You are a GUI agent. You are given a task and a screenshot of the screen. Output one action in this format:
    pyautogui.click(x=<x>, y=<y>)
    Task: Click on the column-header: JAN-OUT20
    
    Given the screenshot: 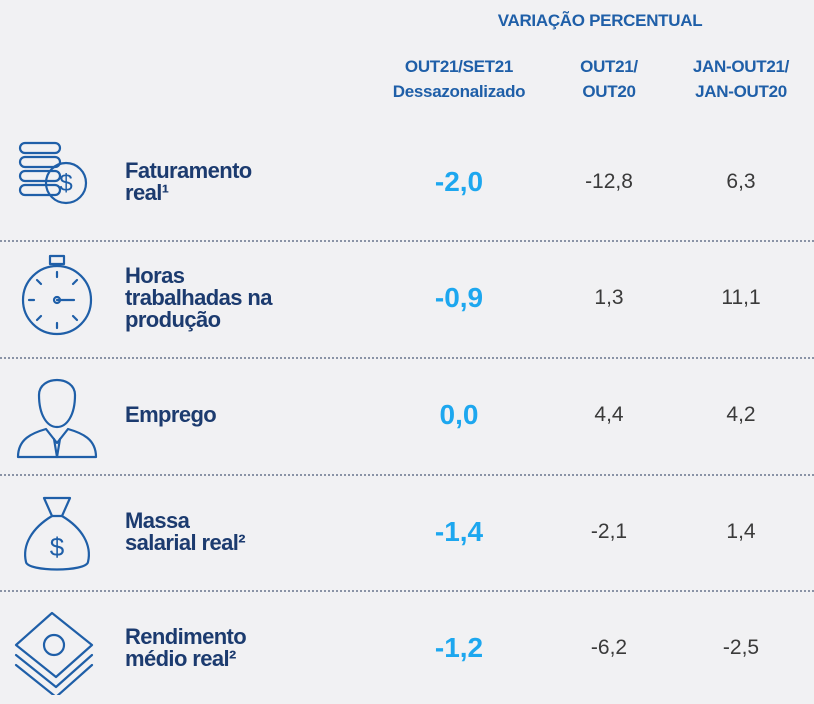 What is the action you would take?
    pyautogui.click(x=741, y=91)
    